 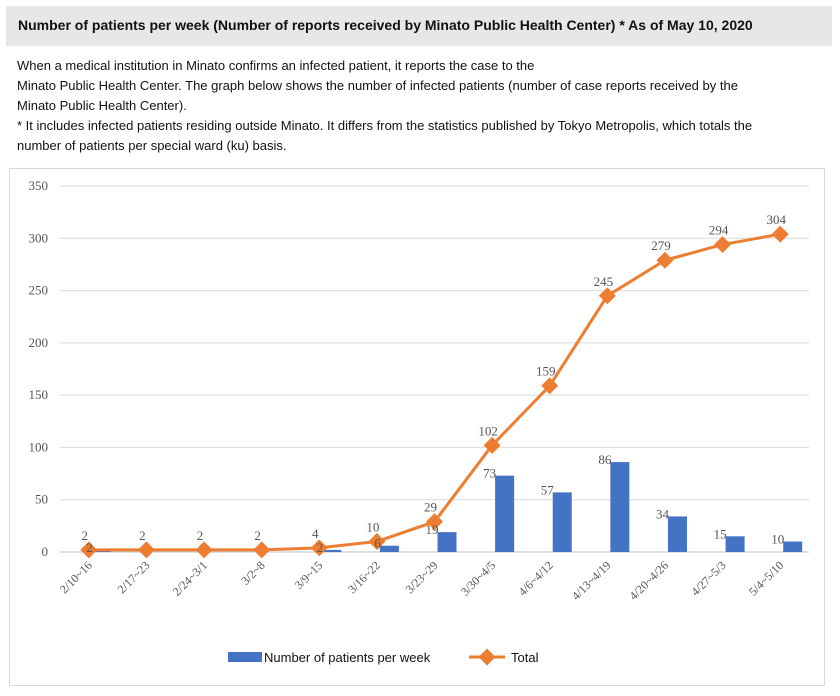 What do you see at coordinates (76, 577) in the screenshot?
I see `x-tick-label: 2/10~16` at bounding box center [76, 577].